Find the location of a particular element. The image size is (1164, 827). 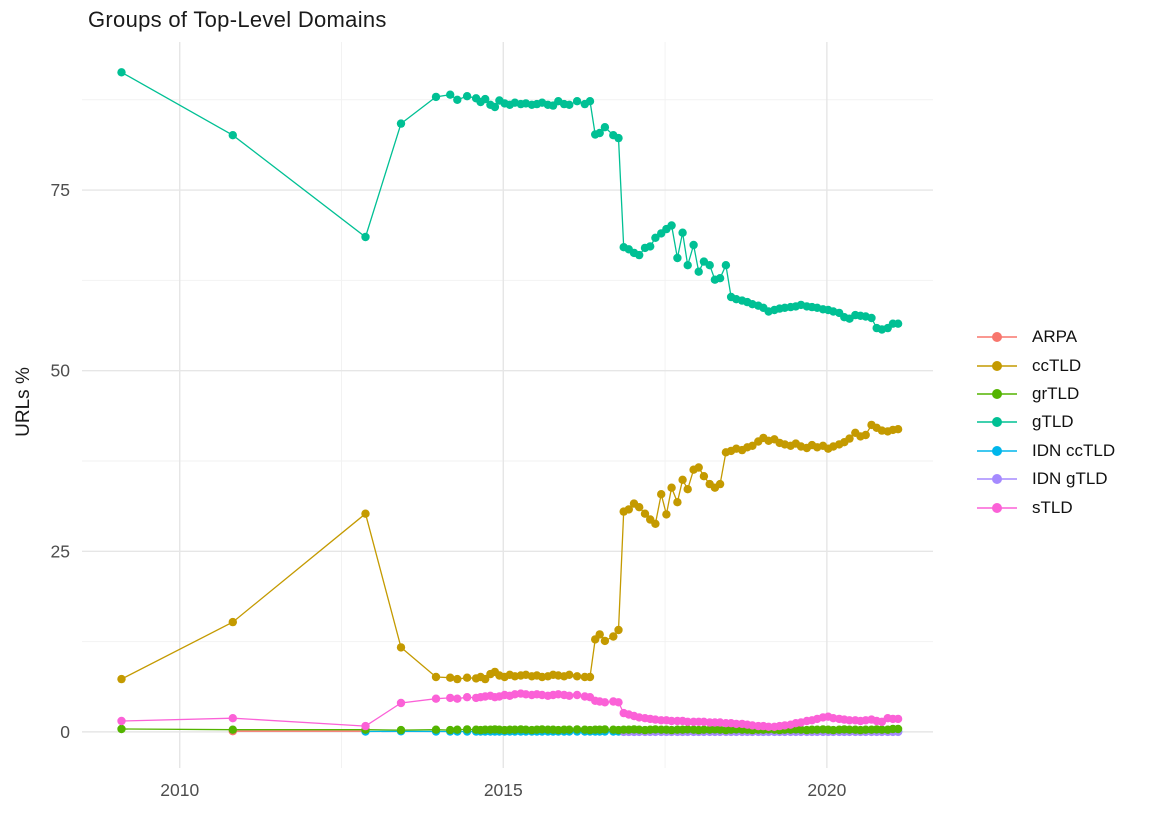

svg-text: 25 is located at coordinates (60, 551).